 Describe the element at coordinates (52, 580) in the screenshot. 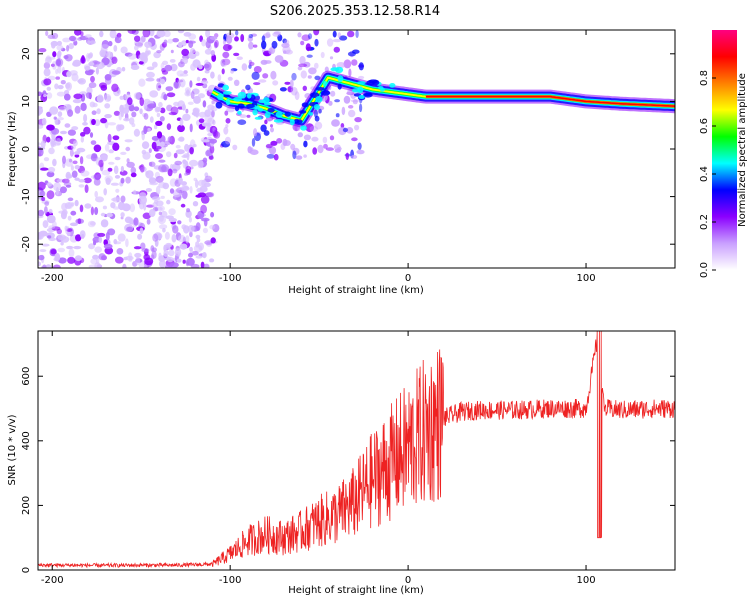

I see `x-tick-label: -200` at that location.